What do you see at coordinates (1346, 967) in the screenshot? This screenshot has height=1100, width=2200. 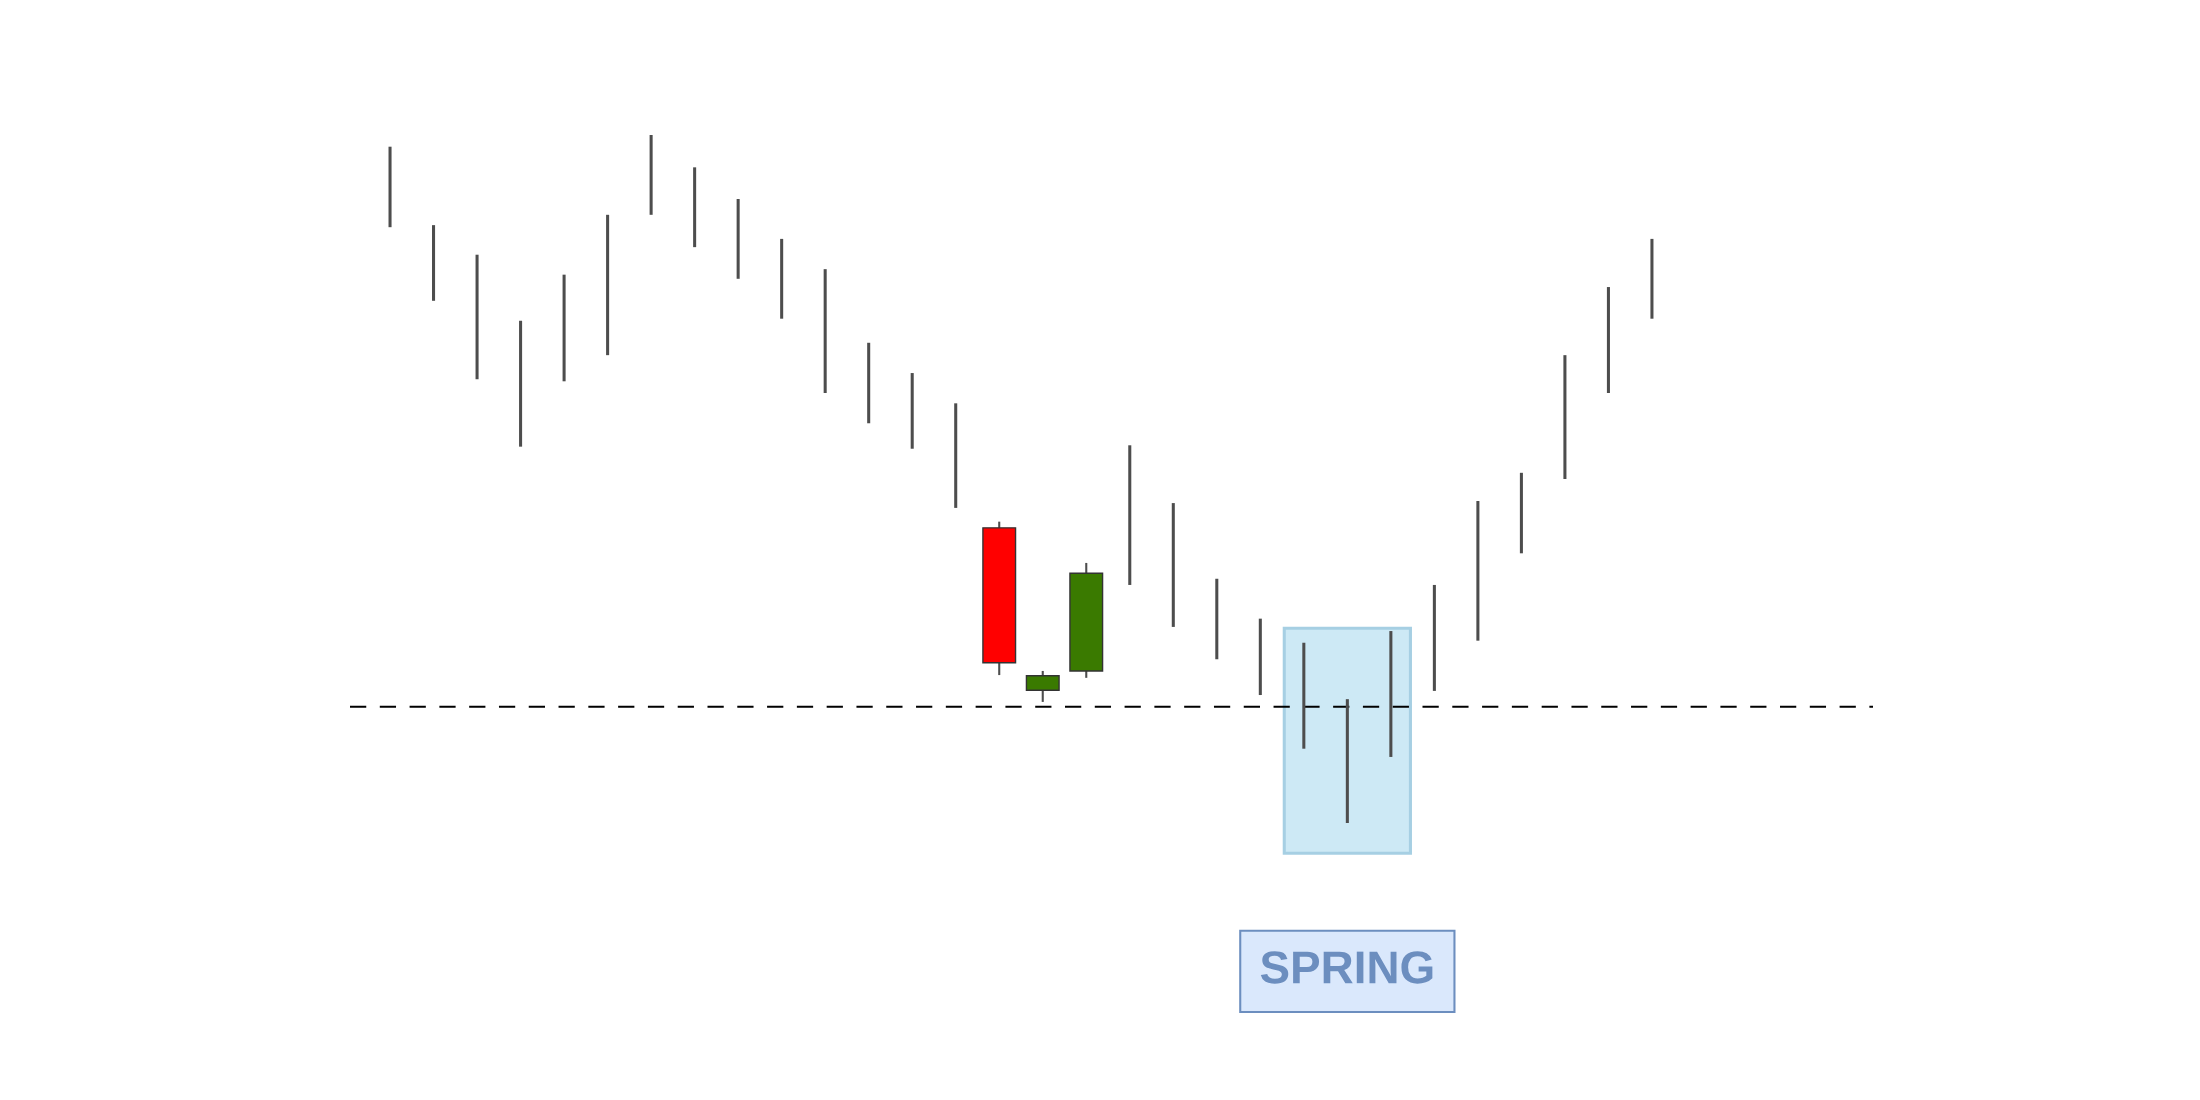 I see `text: SPRING` at bounding box center [1346, 967].